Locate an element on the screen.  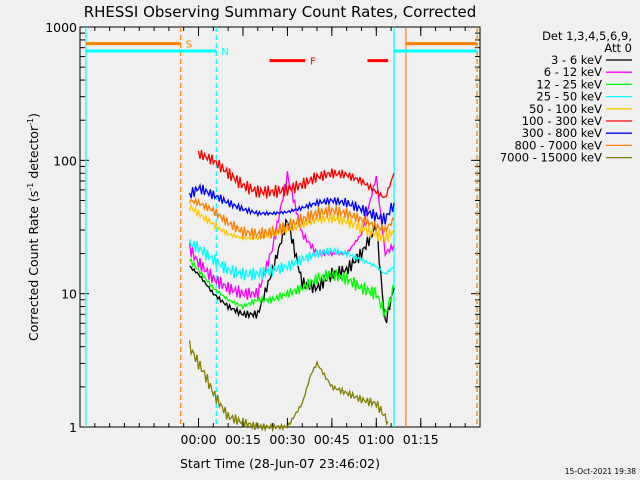
series-line-25-50-kev is located at coordinates (291, 260).